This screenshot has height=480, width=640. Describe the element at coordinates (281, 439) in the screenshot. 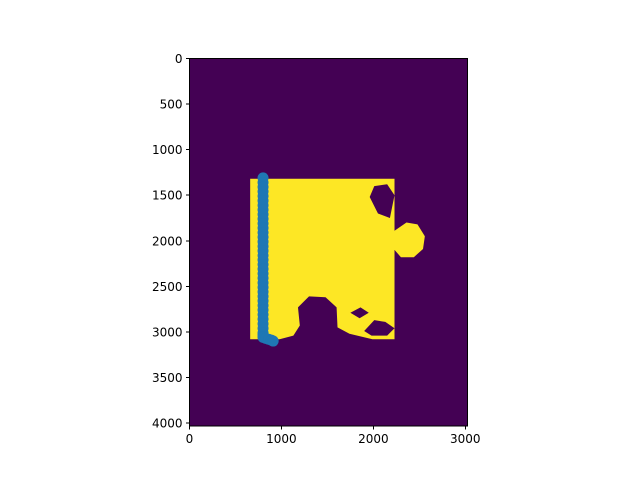

I see `x-tick-label: 1000` at that location.